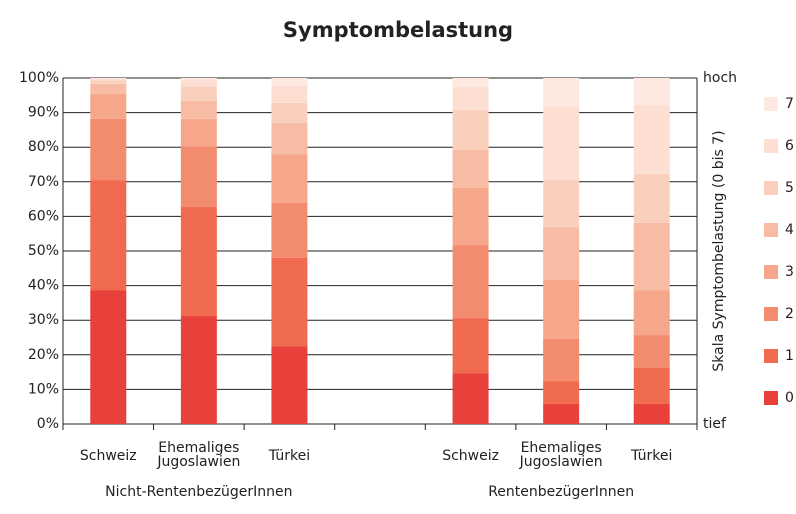  Describe the element at coordinates (789, 188) in the screenshot. I see `legend-label: 5` at that location.